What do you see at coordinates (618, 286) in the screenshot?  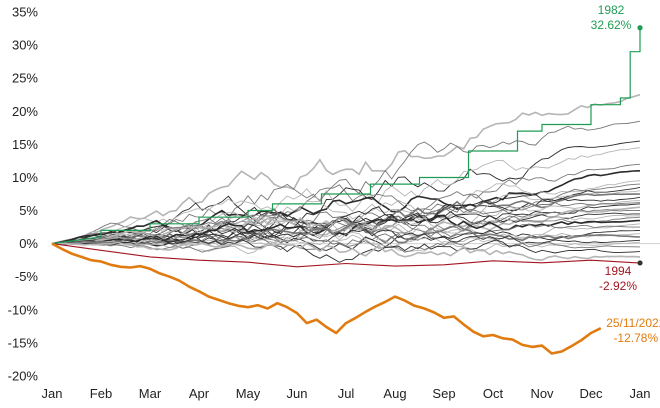 I see `series-1994-value-label: -2.92%` at bounding box center [618, 286].